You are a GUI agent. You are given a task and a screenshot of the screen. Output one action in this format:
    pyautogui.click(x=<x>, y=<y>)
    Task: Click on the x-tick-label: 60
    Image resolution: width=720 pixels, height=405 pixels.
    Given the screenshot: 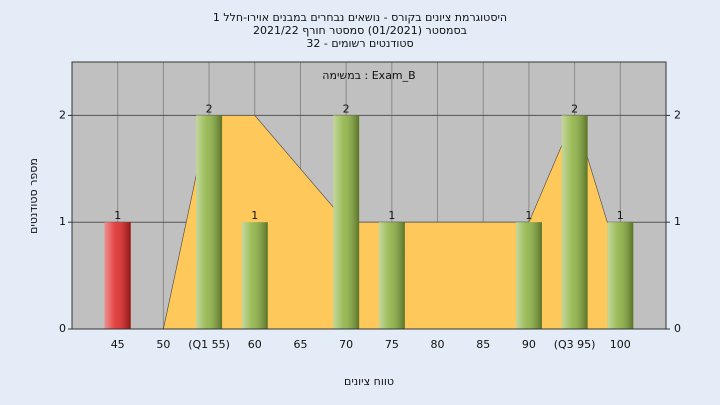 What is the action you would take?
    pyautogui.click(x=255, y=344)
    